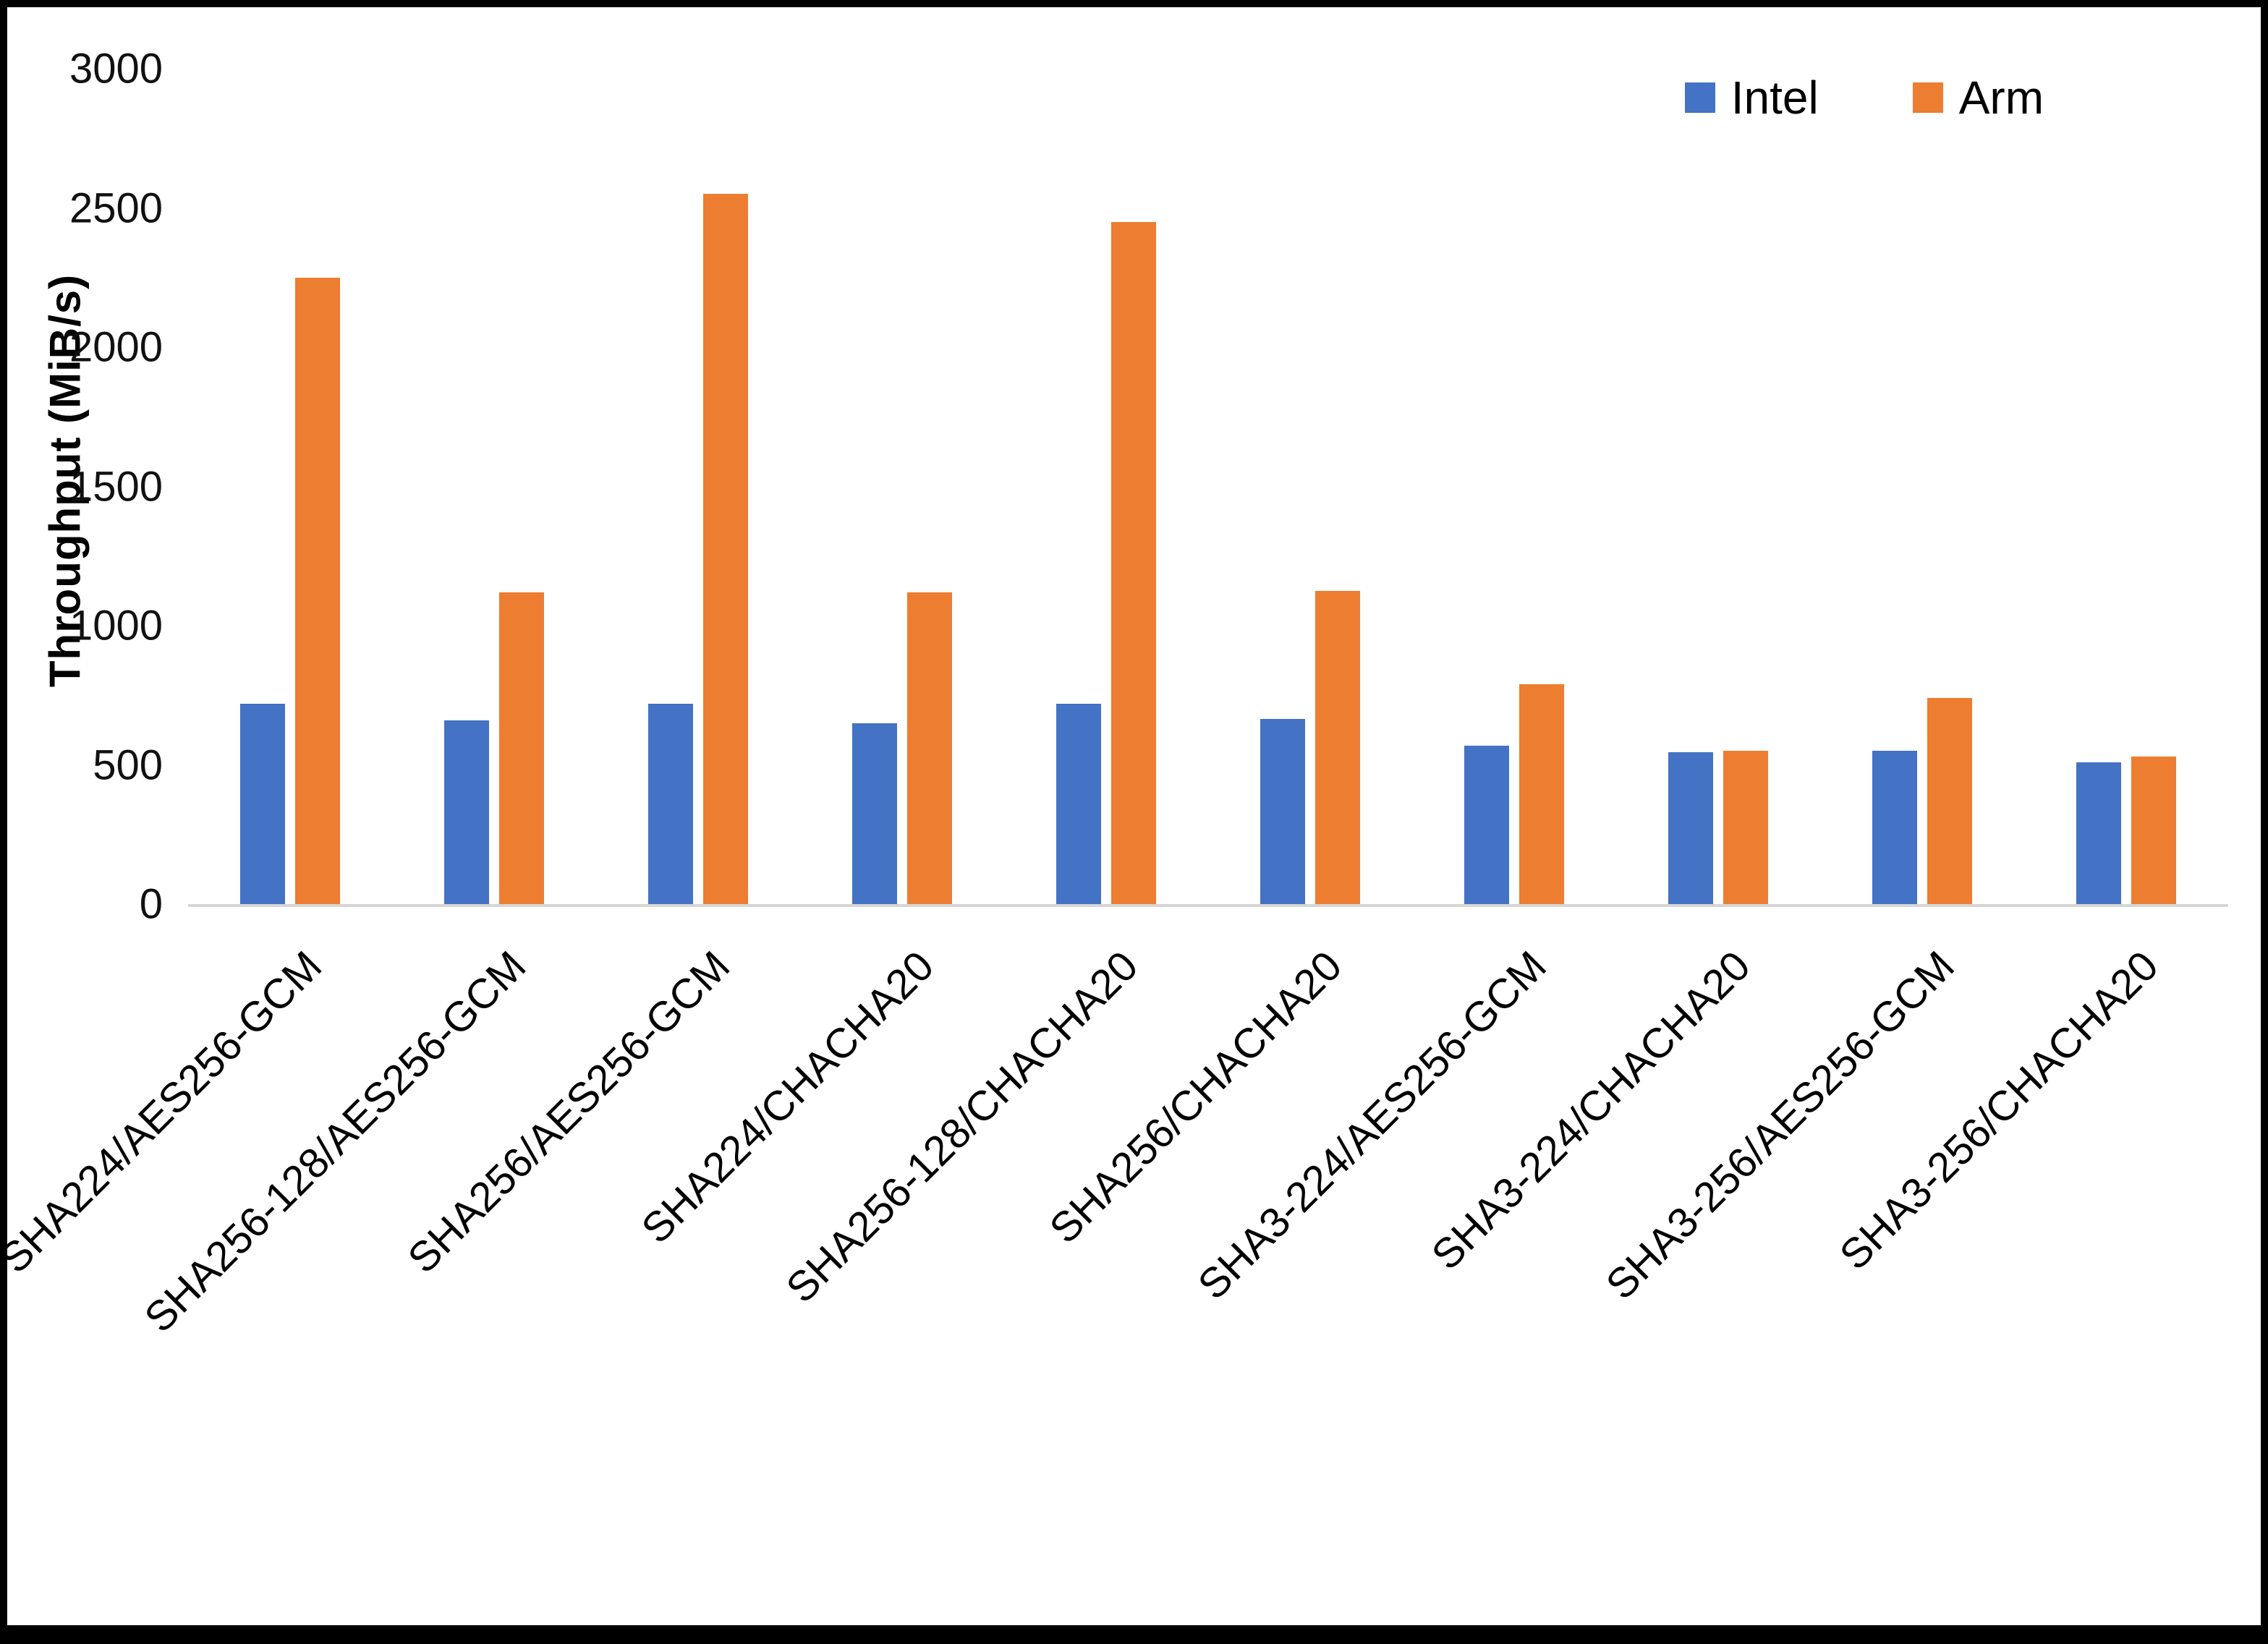 This screenshot has width=2268, height=1644. What do you see at coordinates (1927, 97) in the screenshot?
I see `legend-swatch-arm` at bounding box center [1927, 97].